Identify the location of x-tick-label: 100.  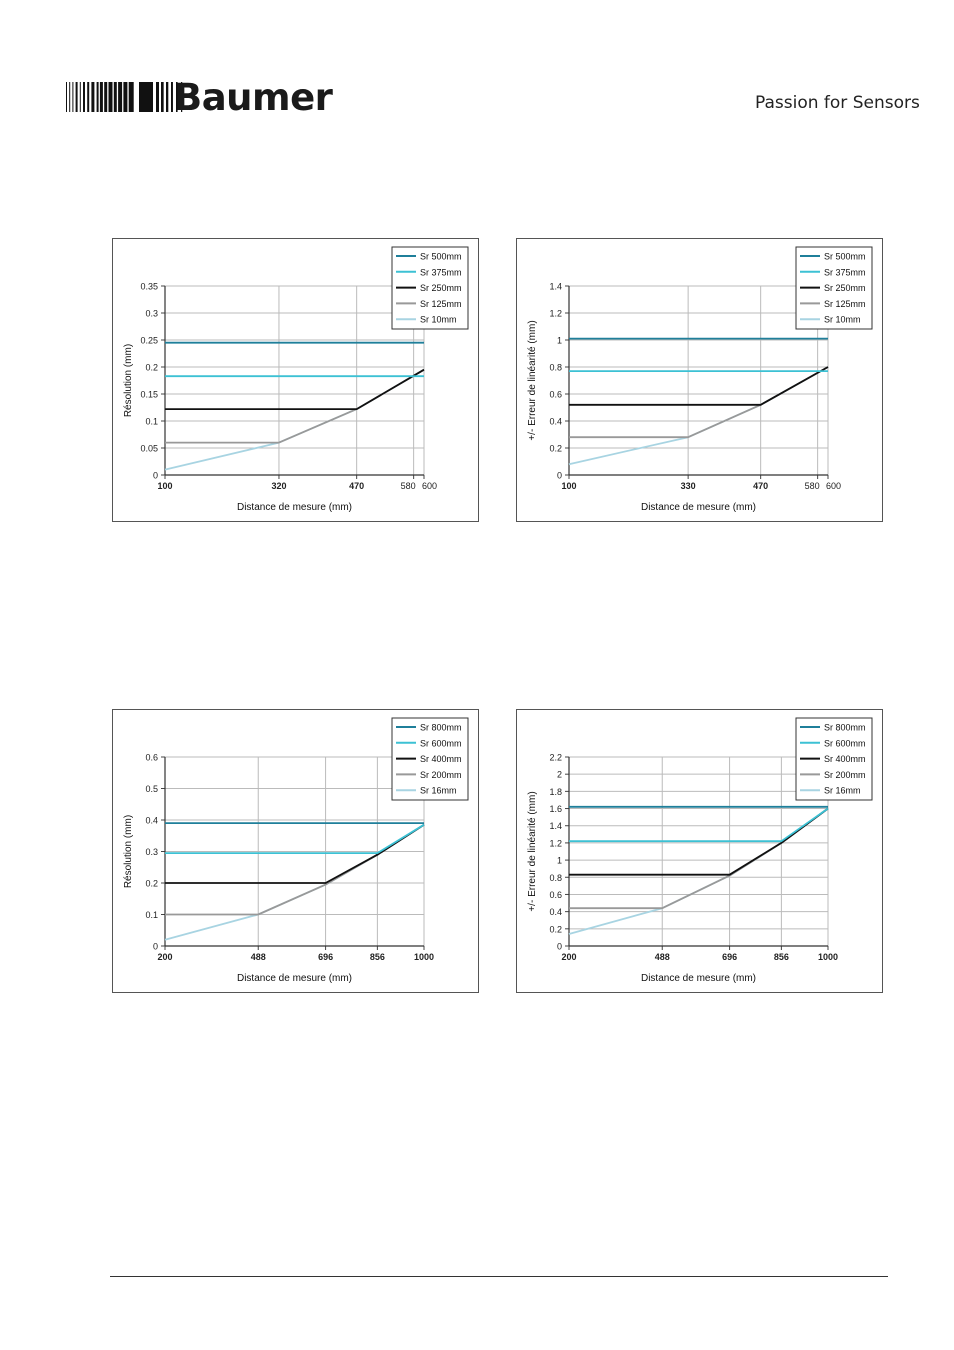
(568, 486).